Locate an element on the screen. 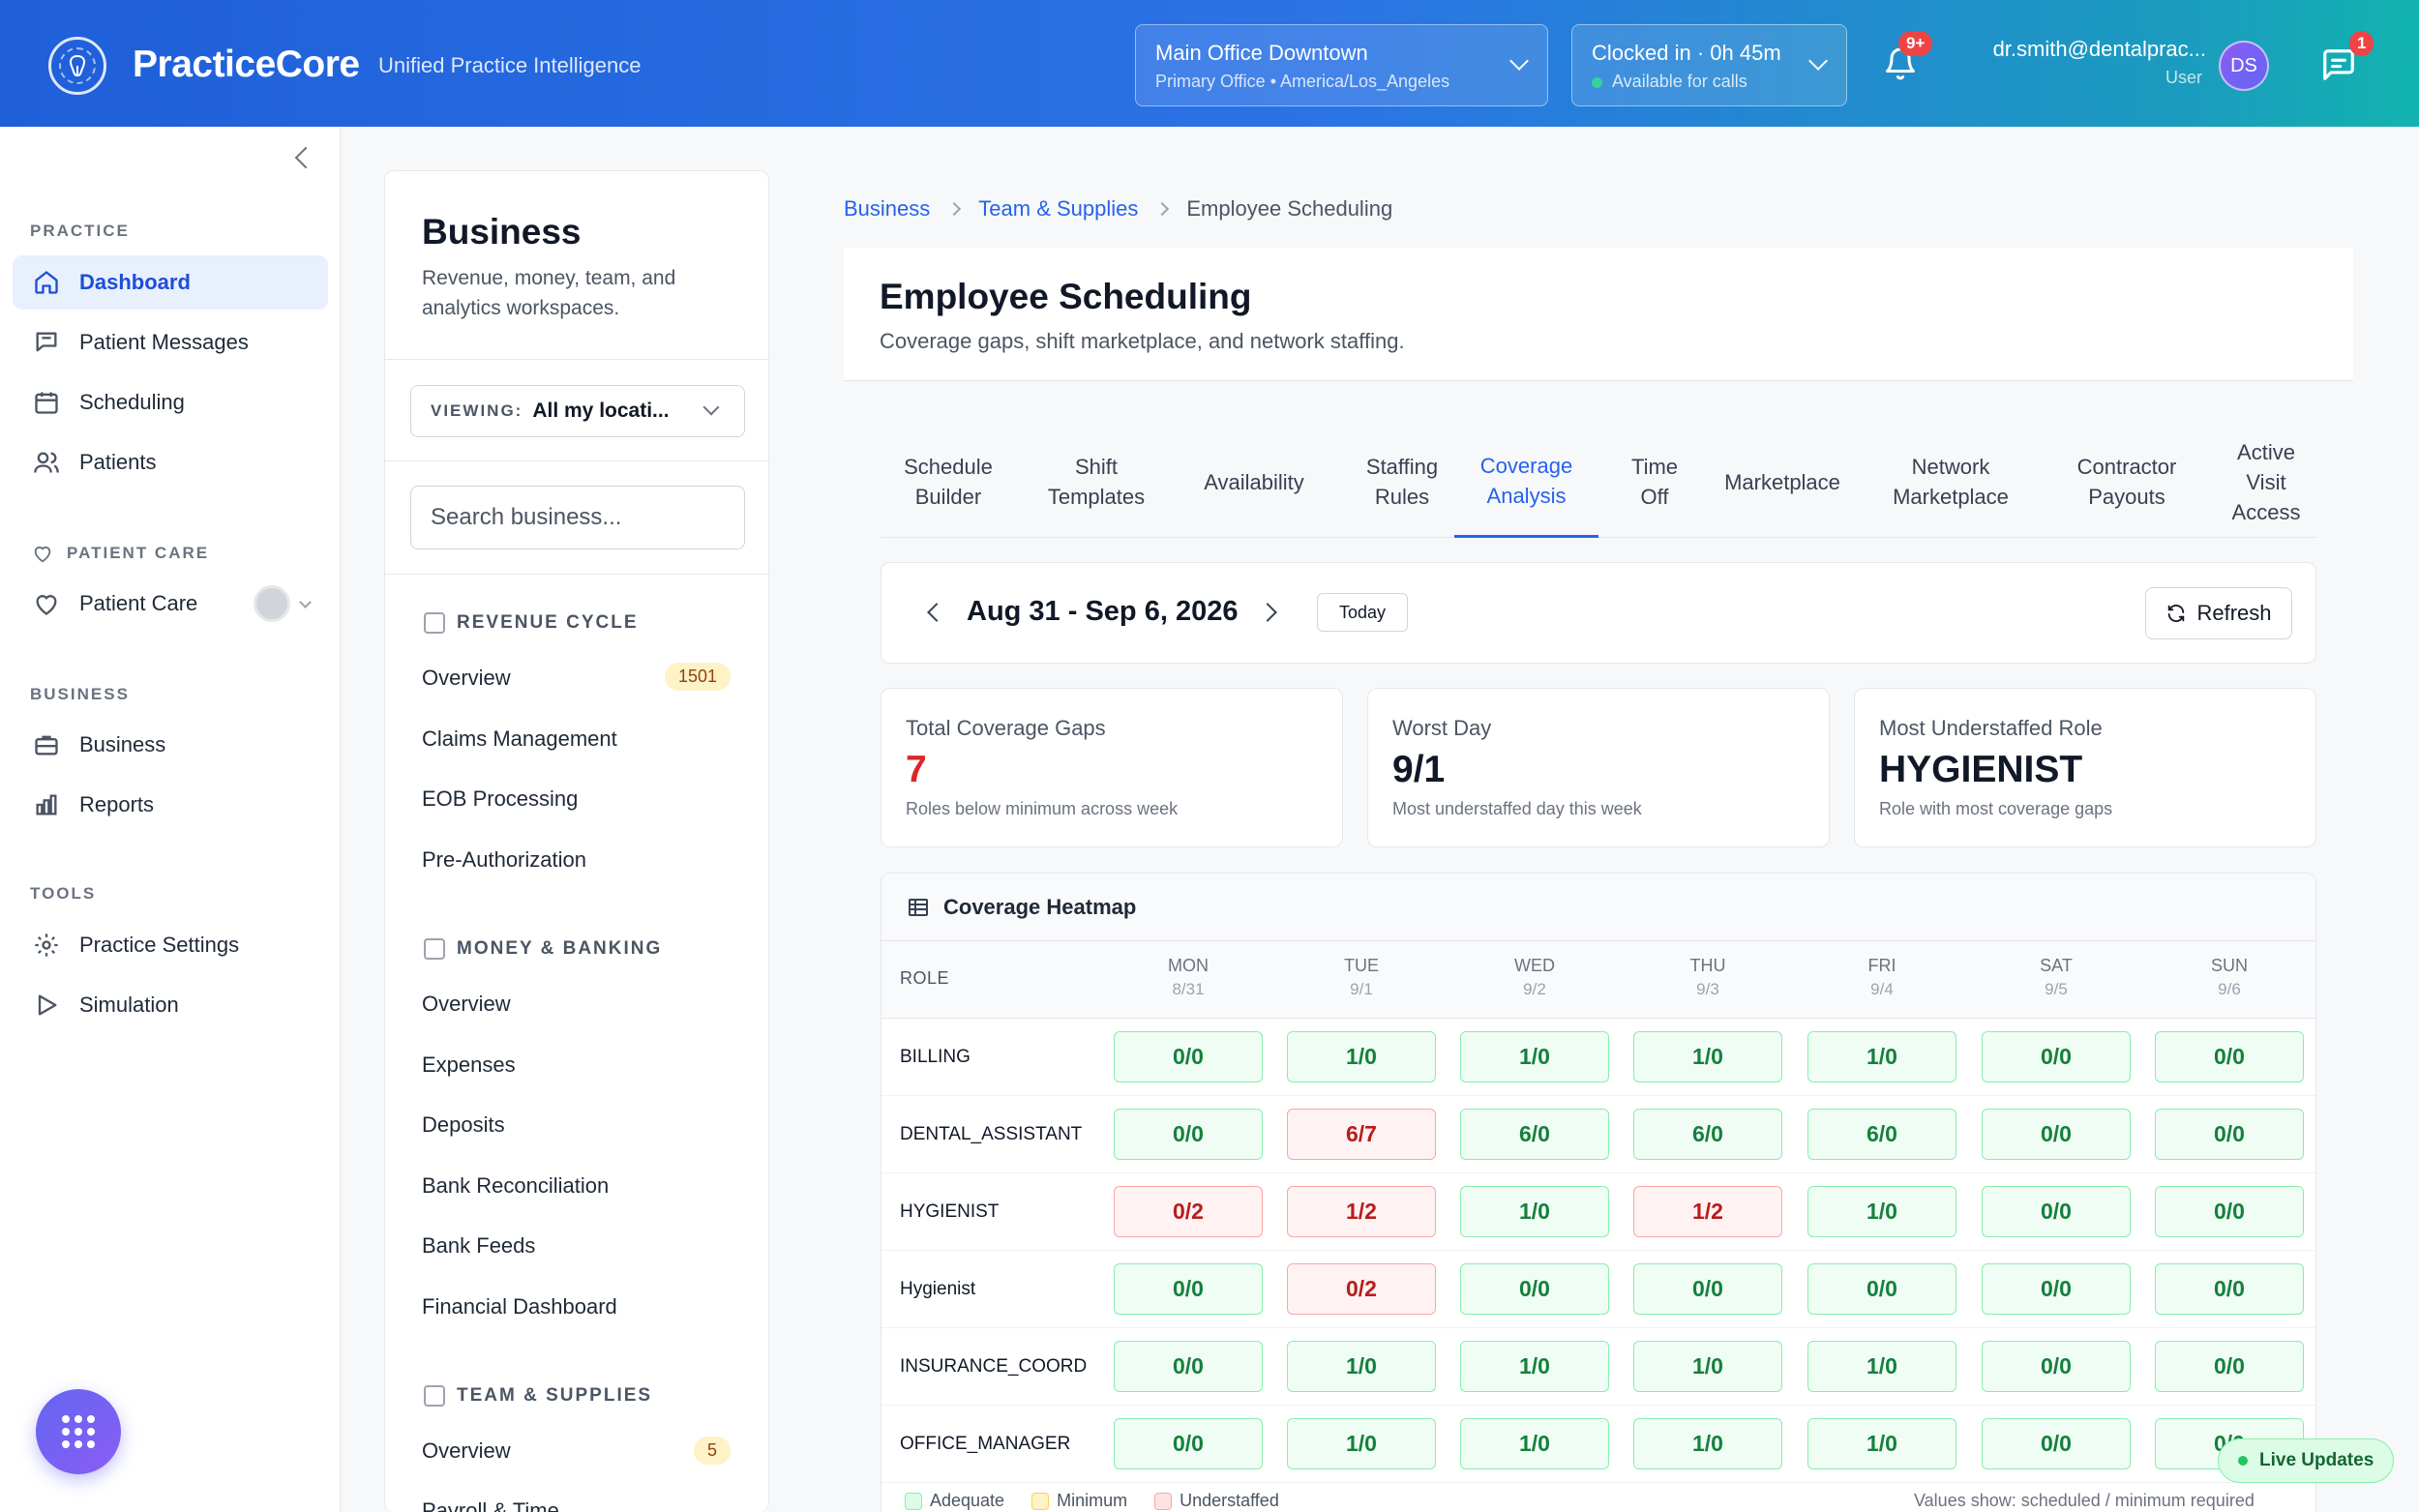  legend-label: Minimum is located at coordinates (1093, 1501).